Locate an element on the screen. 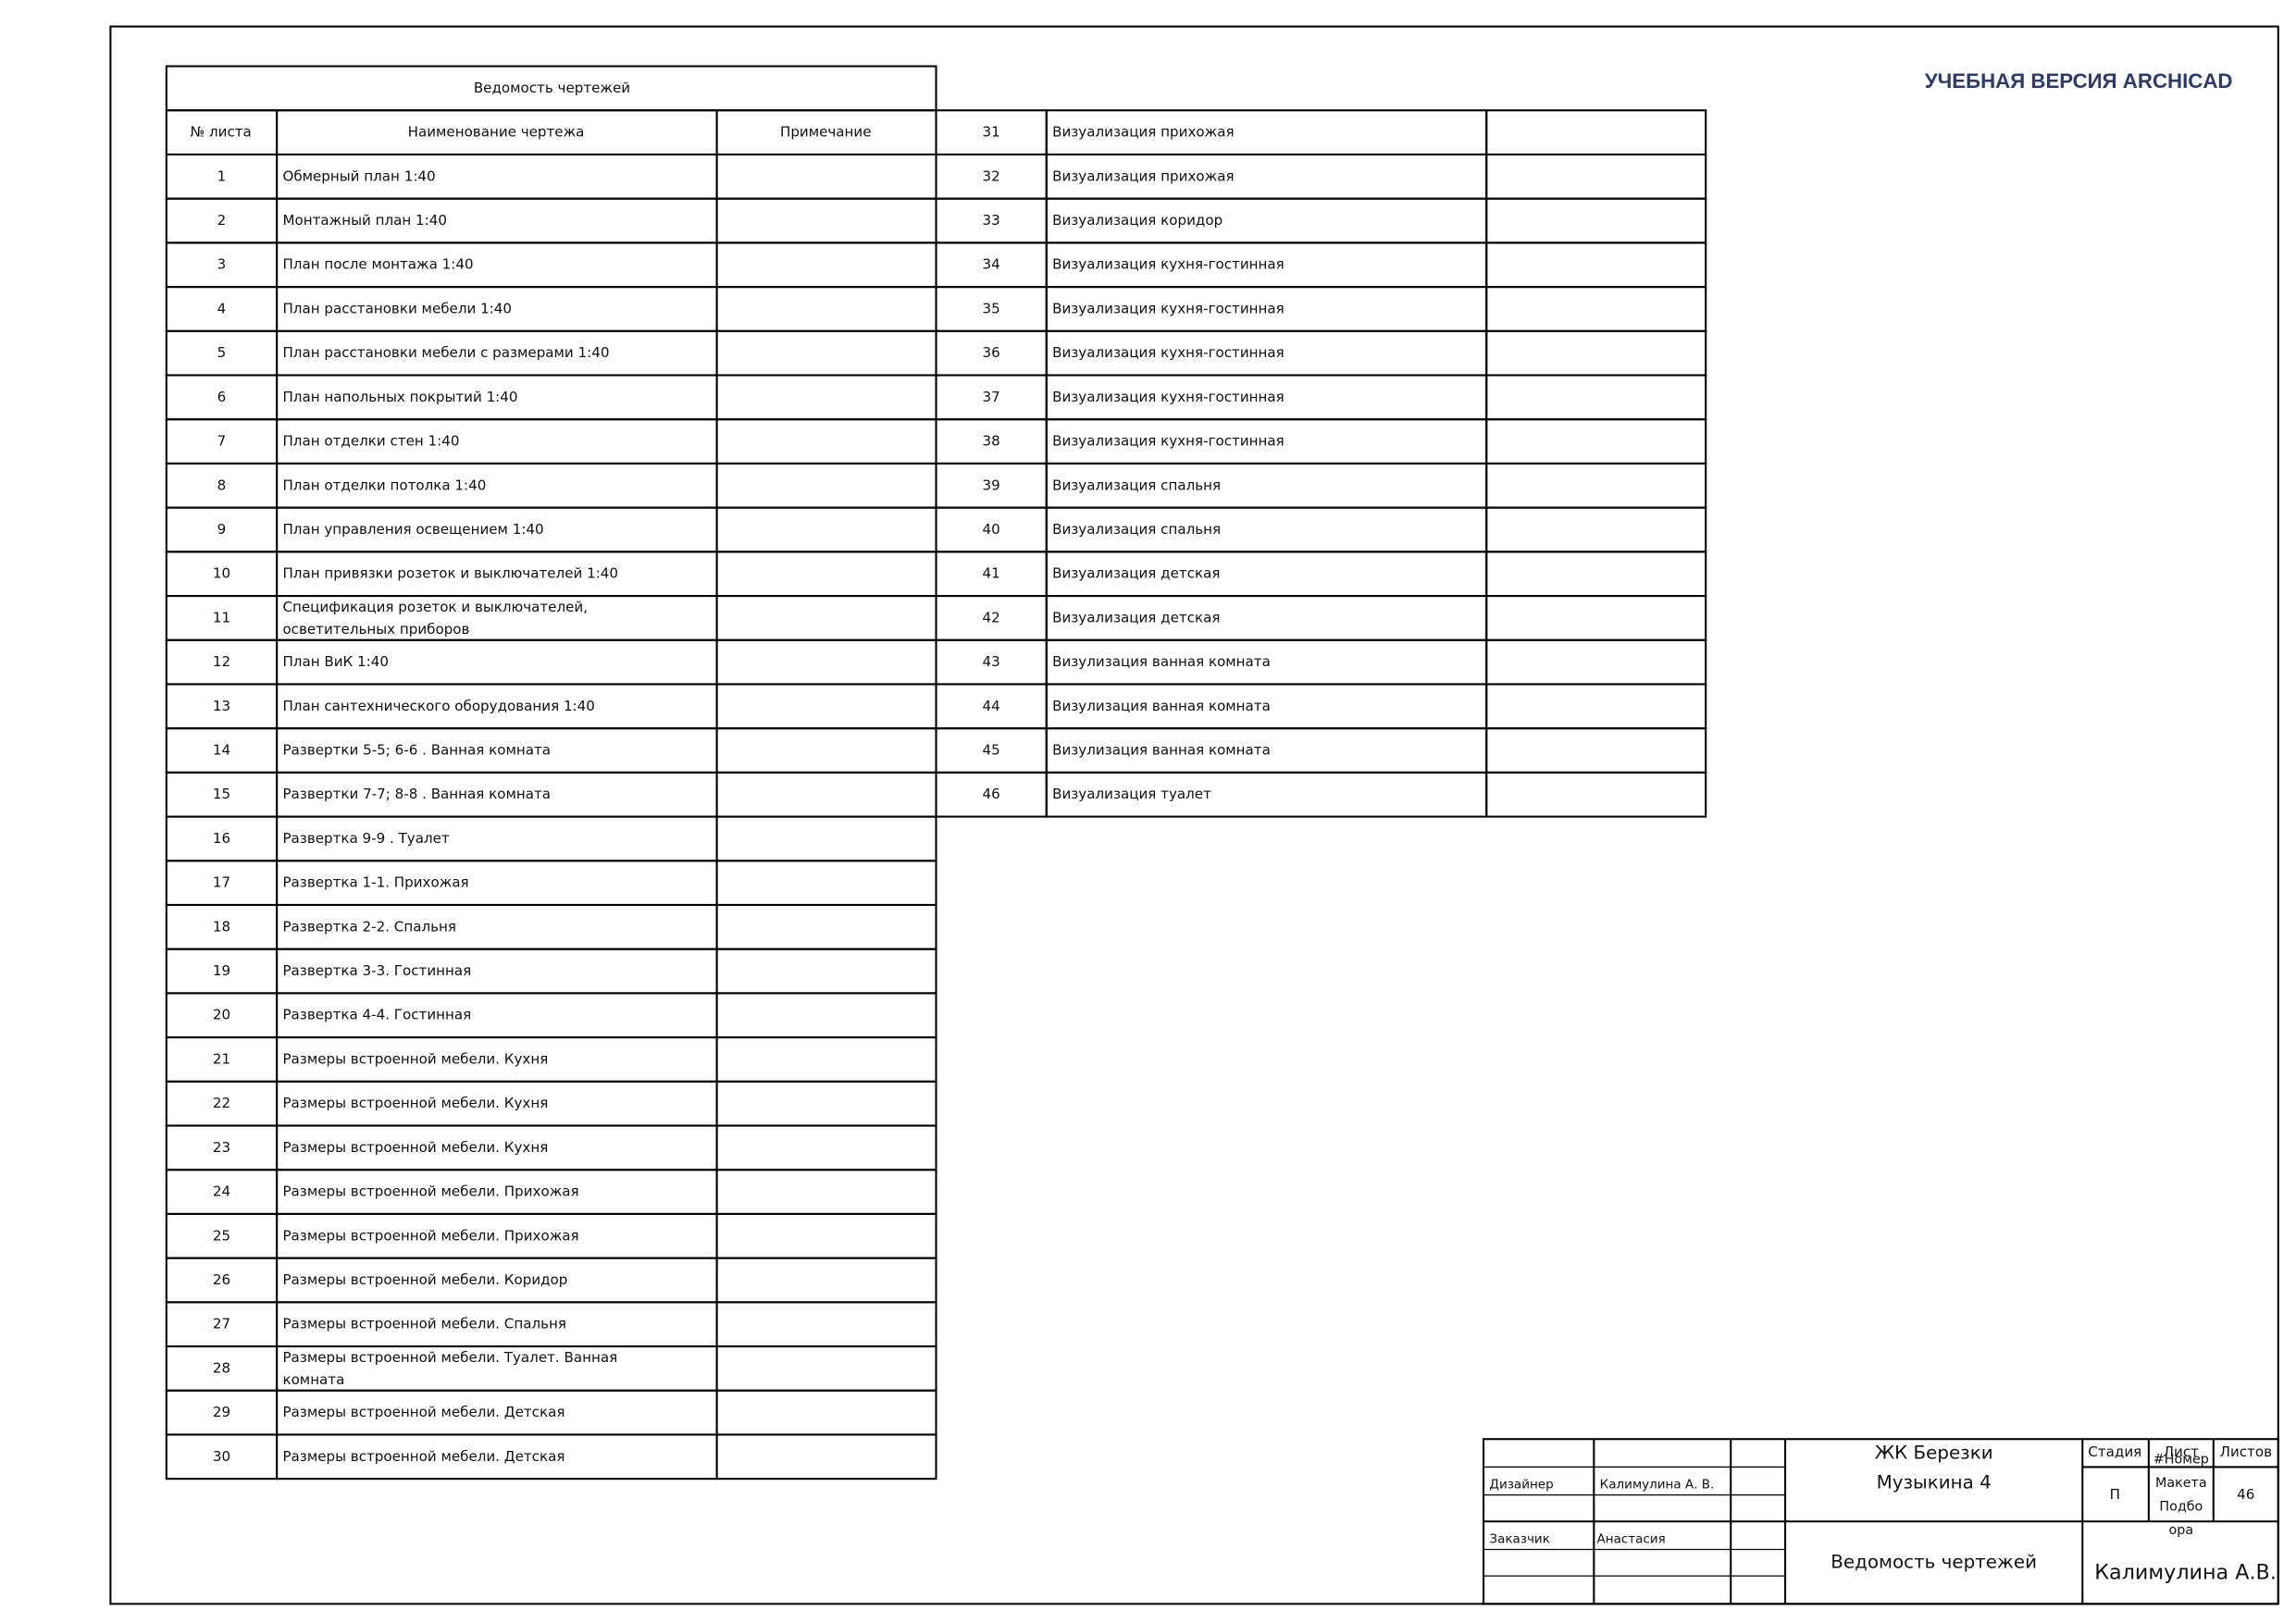 The width and height of the screenshot is (2296, 1623). sheet-number: 36 is located at coordinates (992, 352).